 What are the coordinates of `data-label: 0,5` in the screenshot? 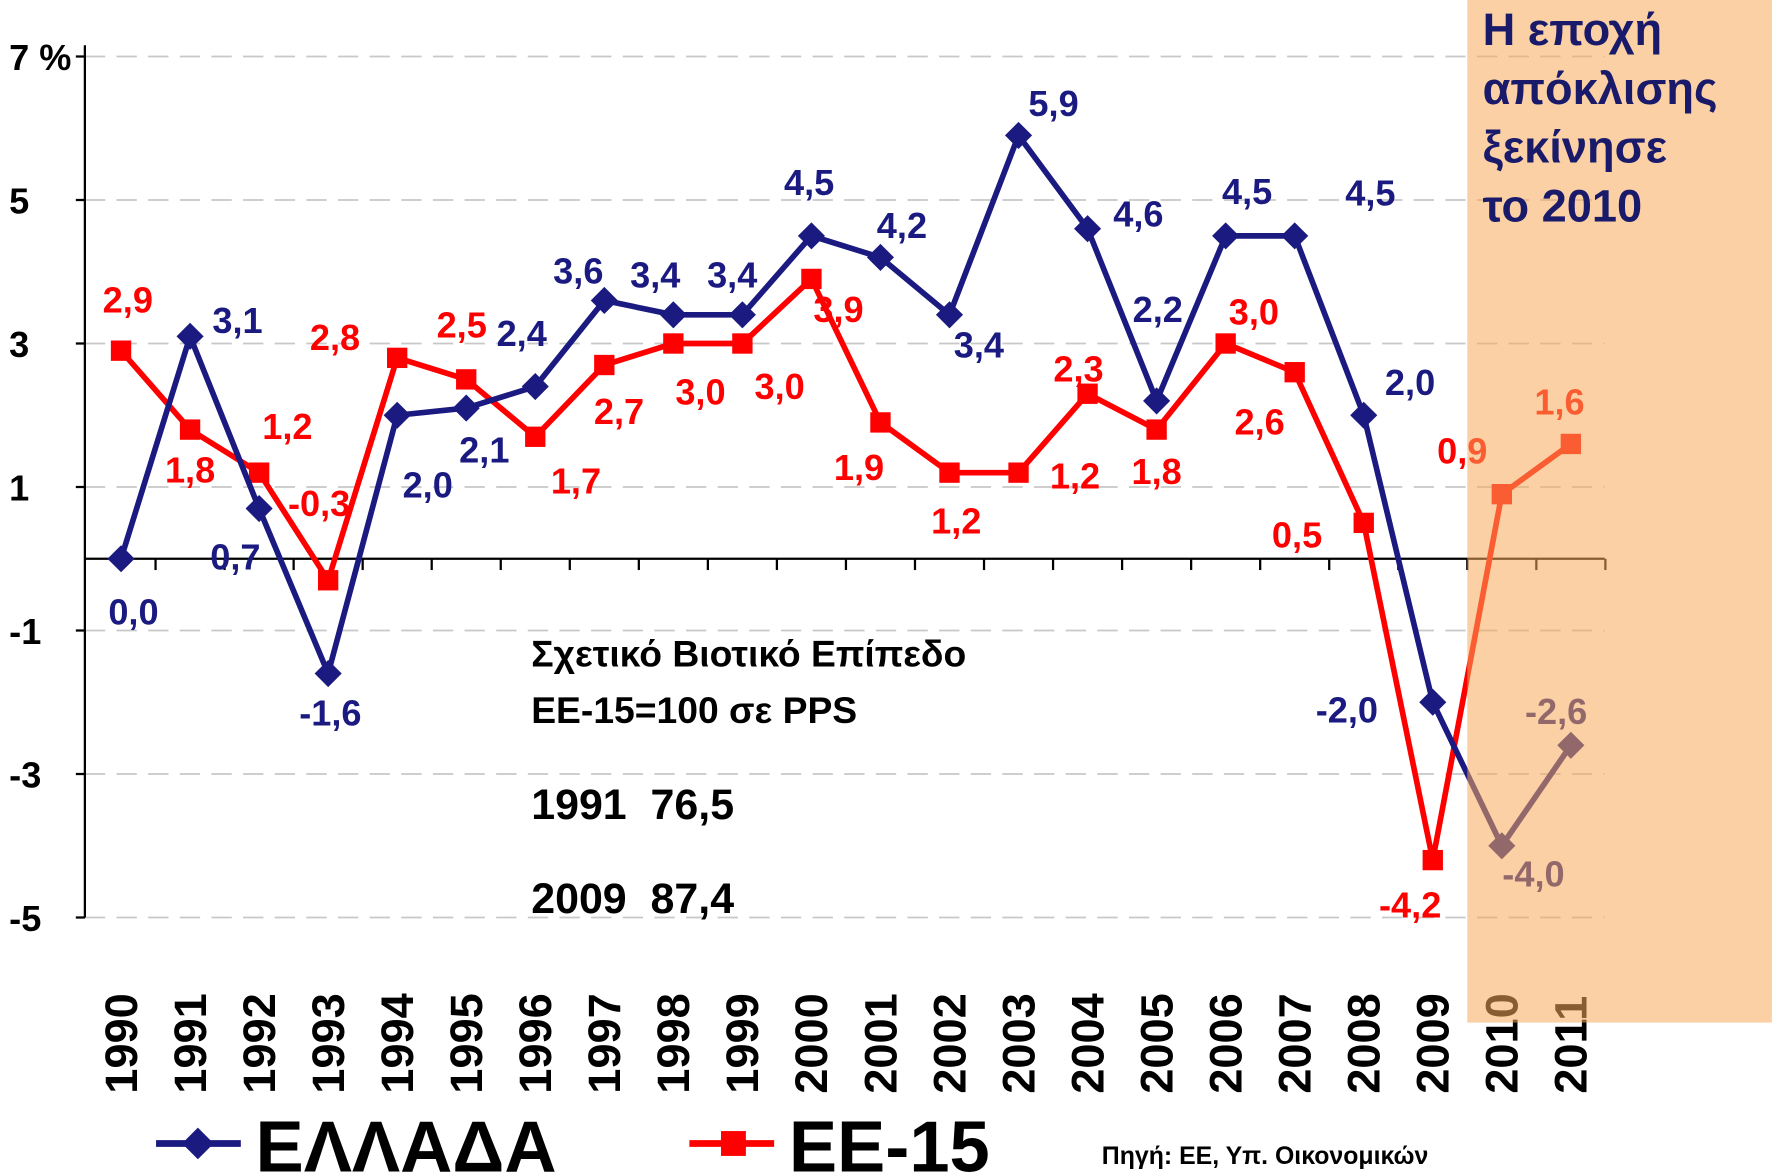 It's located at (1297, 535).